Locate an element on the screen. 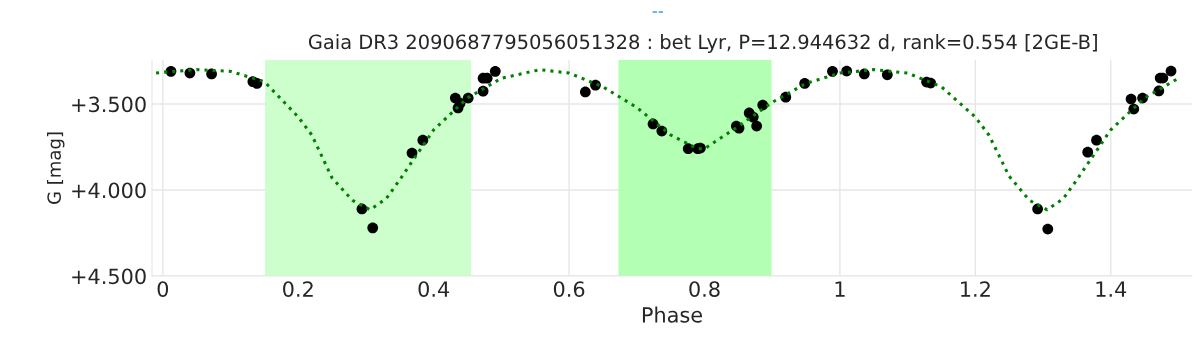  y-tick-label: +4.000 is located at coordinates (109, 190).